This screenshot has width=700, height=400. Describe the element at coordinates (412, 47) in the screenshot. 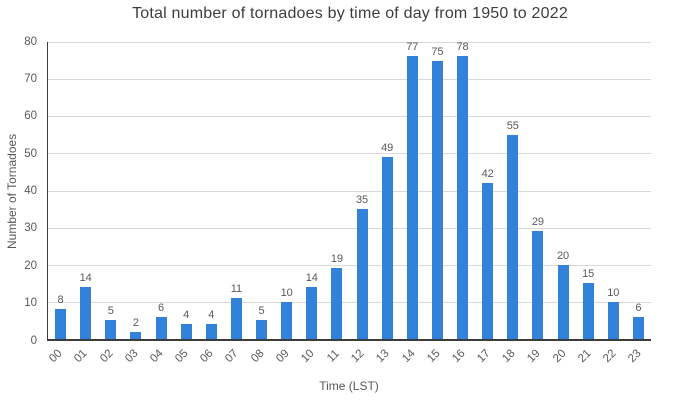

I see `bar-value-label: 77` at that location.